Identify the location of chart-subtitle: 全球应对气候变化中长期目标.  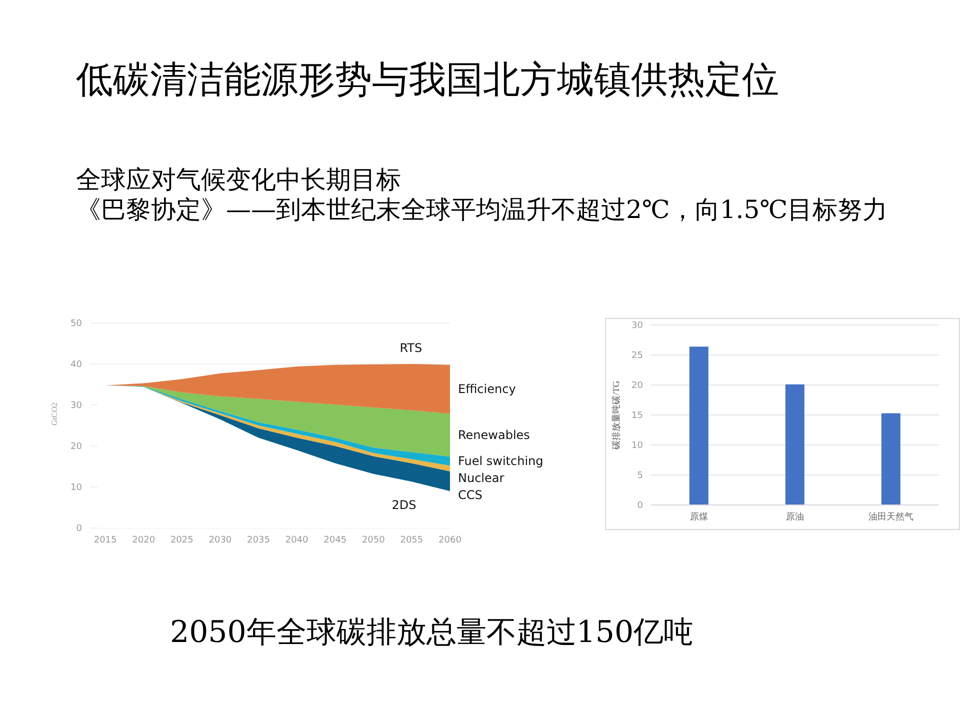
(238, 180).